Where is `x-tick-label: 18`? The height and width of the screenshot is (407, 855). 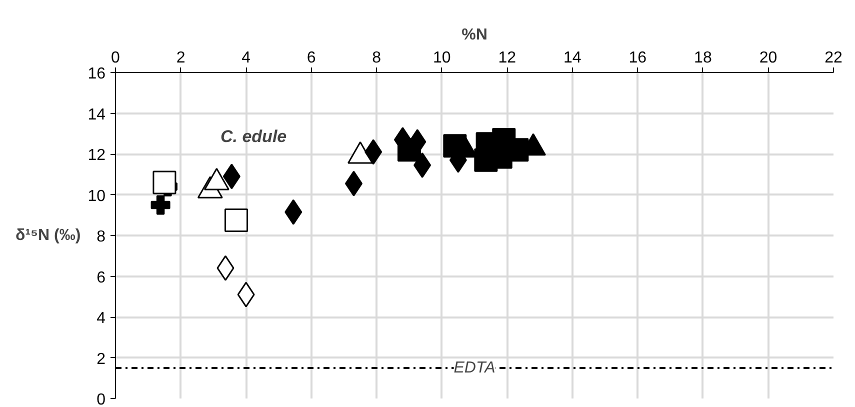
x-tick-label: 18 is located at coordinates (703, 58).